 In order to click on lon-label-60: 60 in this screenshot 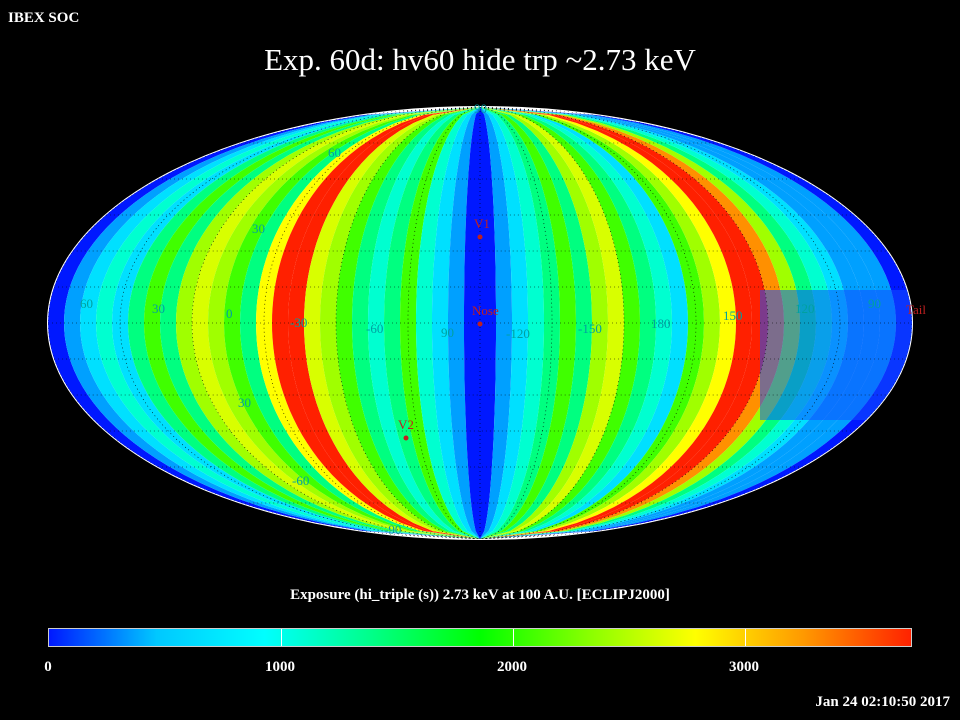, I will do `click(86, 303)`.